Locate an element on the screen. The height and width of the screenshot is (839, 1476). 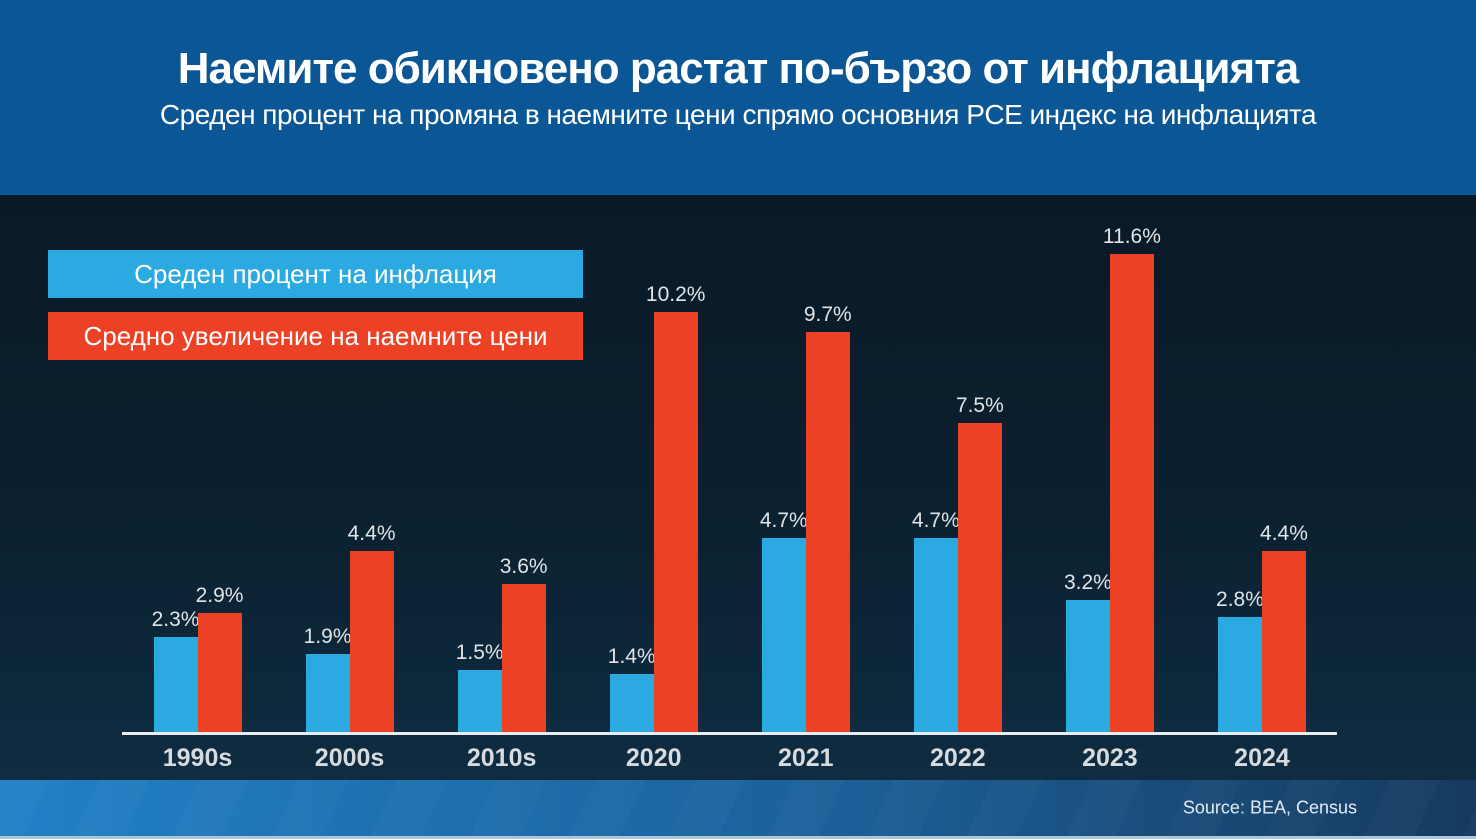
bar-value-label-inflation-2000s: 1.9% is located at coordinates (327, 636).